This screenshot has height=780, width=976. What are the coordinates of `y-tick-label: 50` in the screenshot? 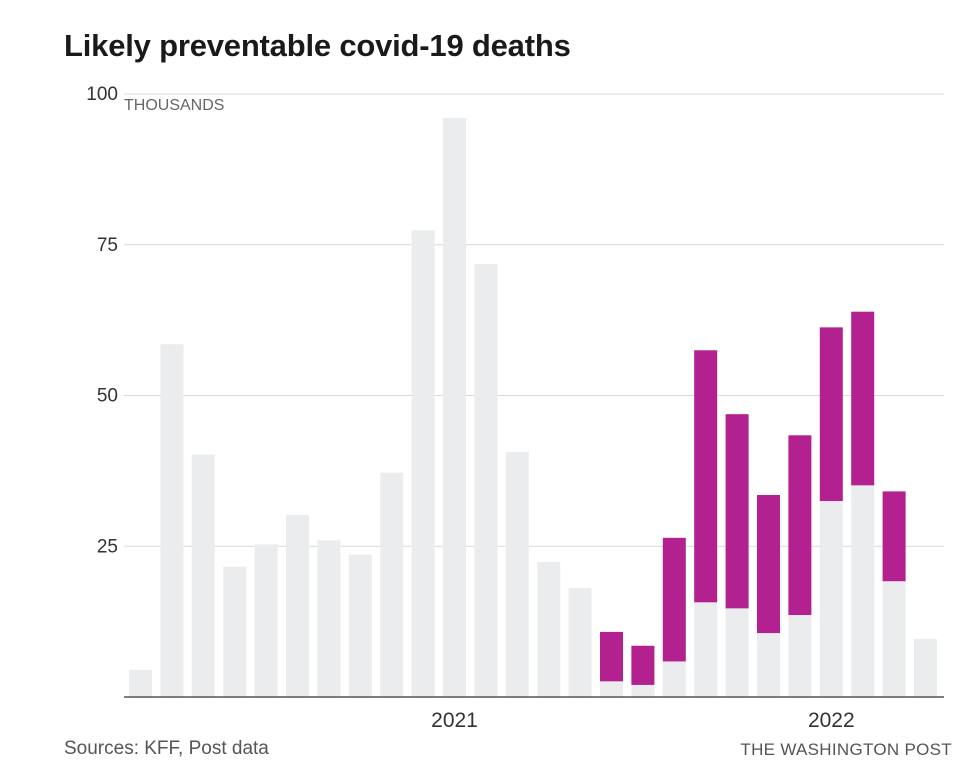 It's located at (107, 396).